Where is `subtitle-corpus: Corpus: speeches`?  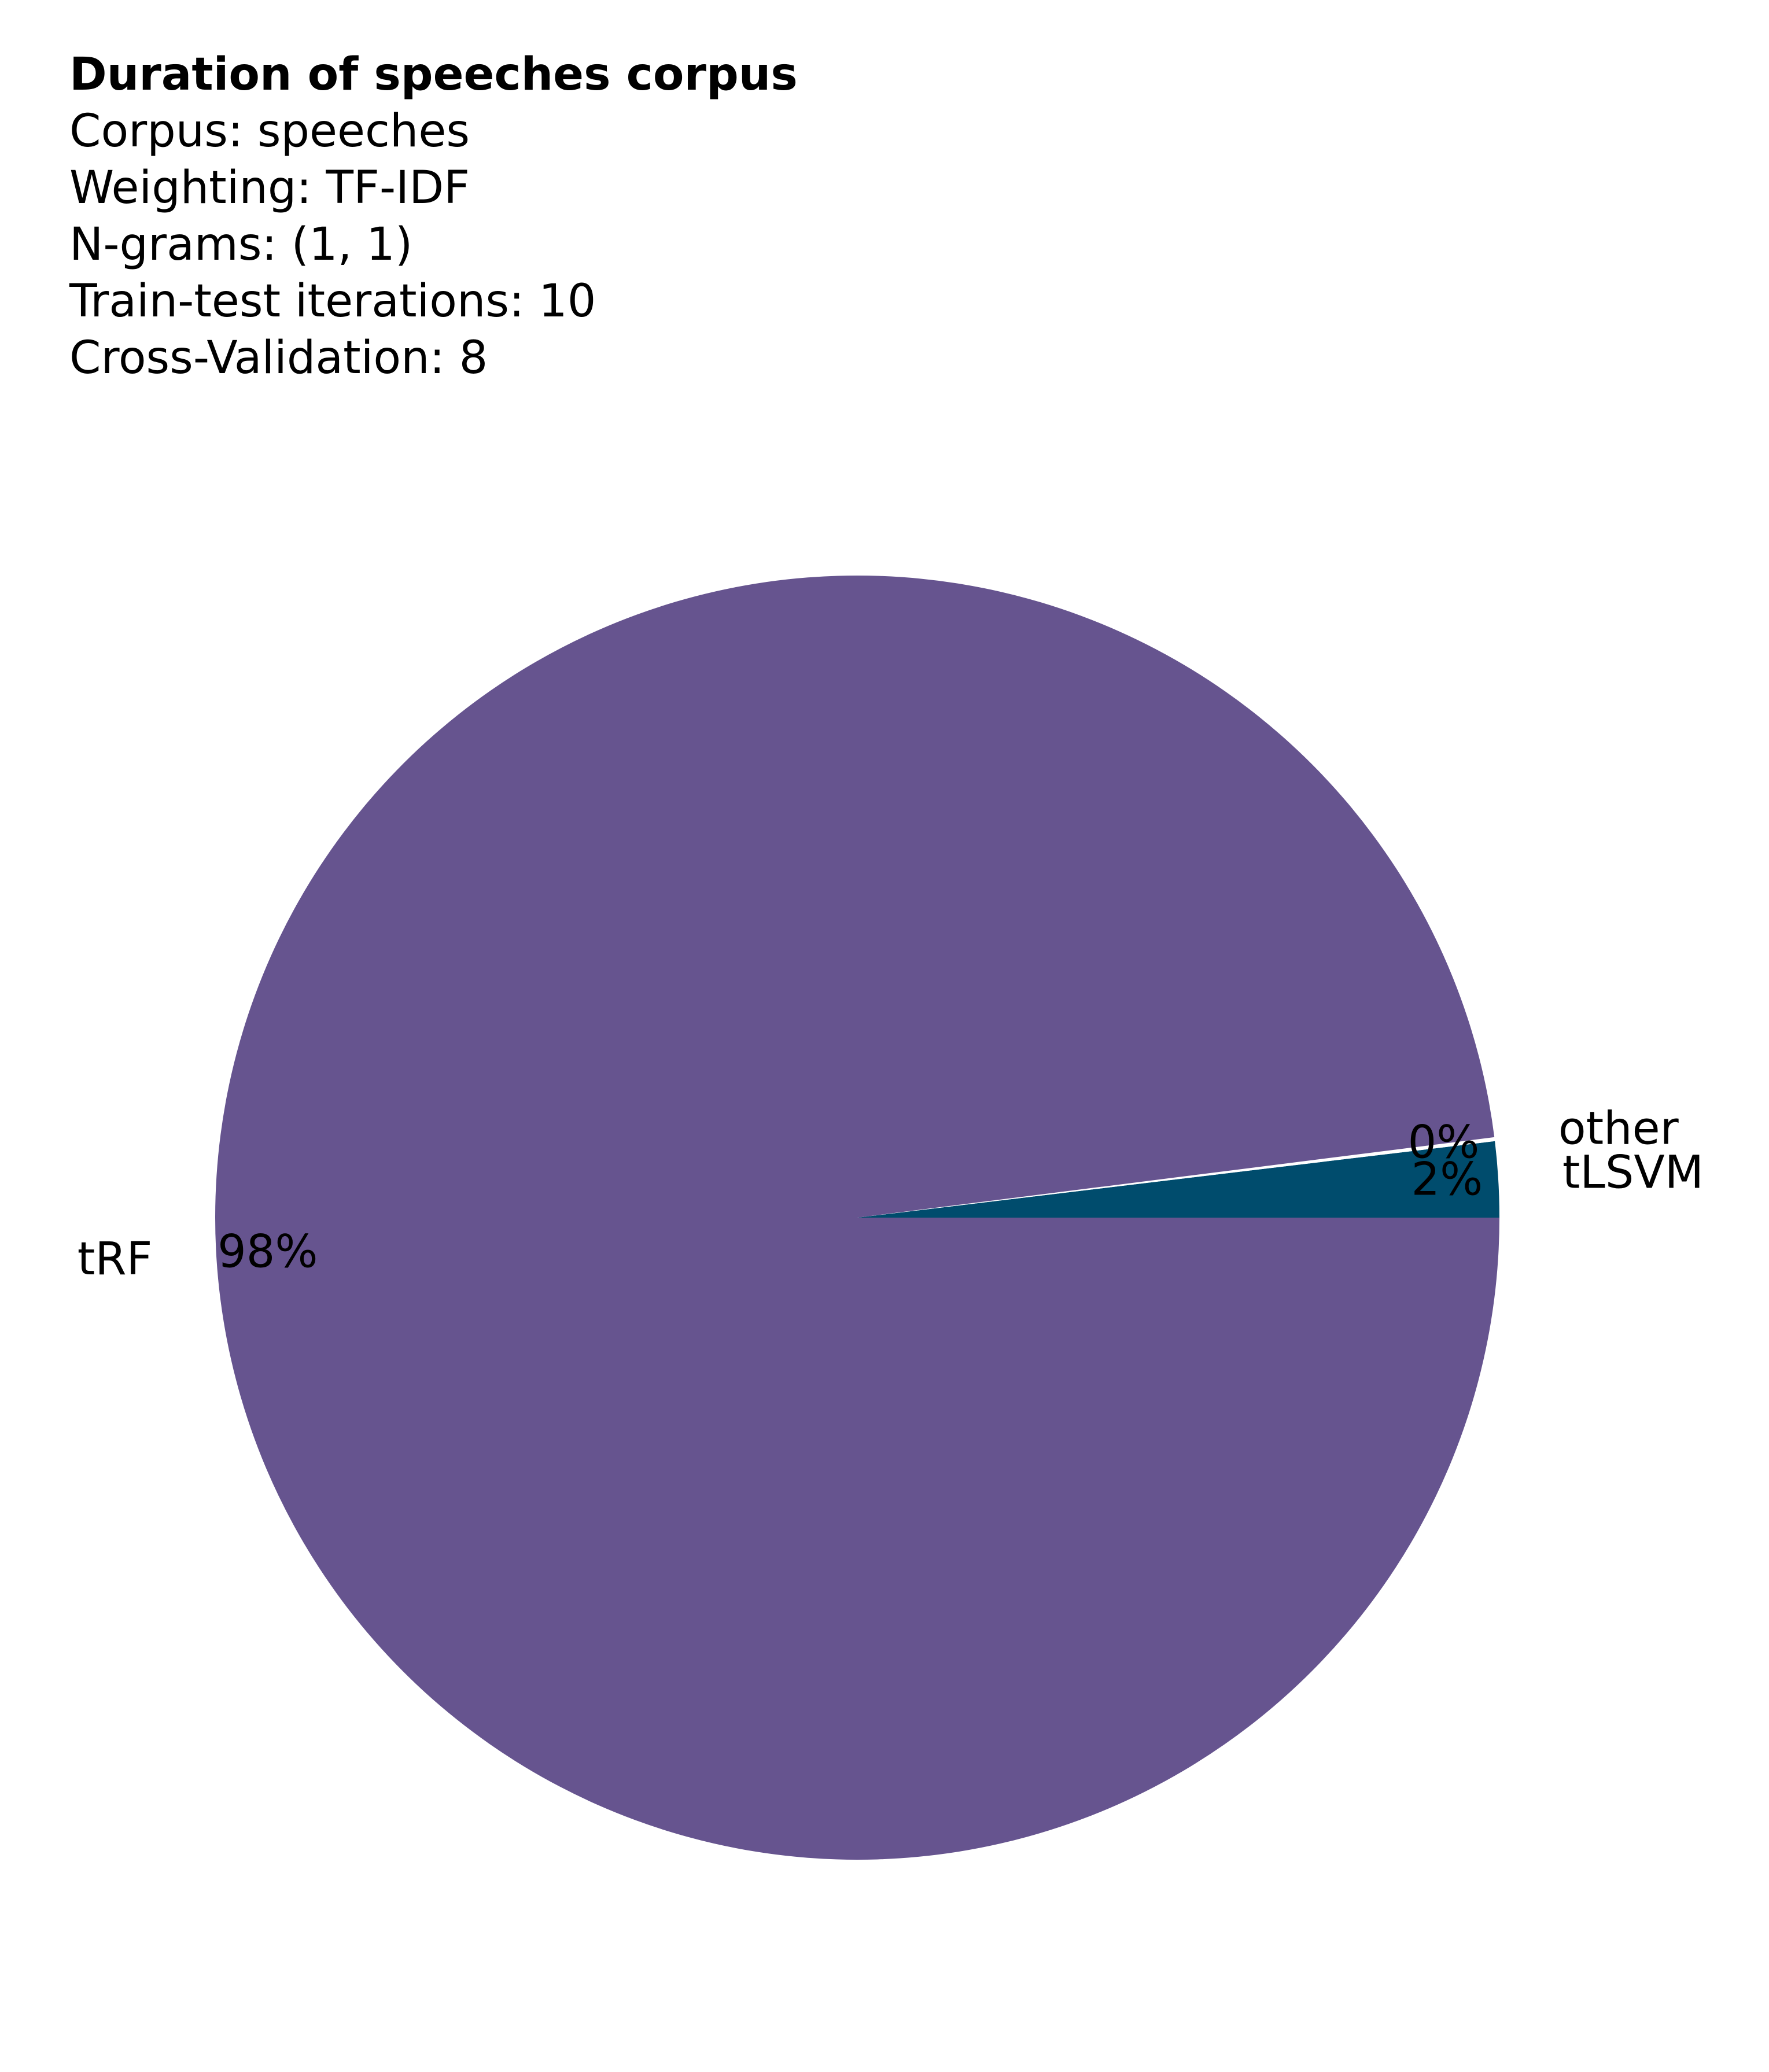 subtitle-corpus: Corpus: speeches is located at coordinates (269, 131).